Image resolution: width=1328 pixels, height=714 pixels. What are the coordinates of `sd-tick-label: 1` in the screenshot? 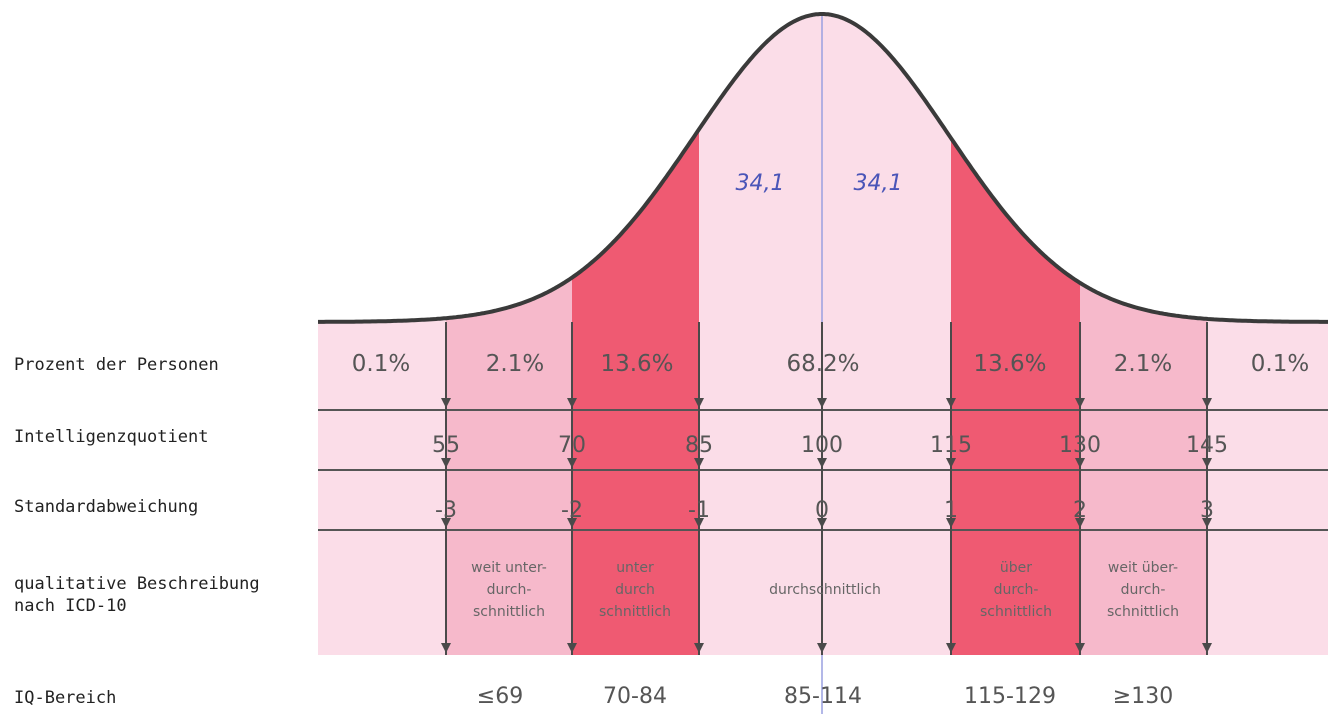 It's located at (951, 510).